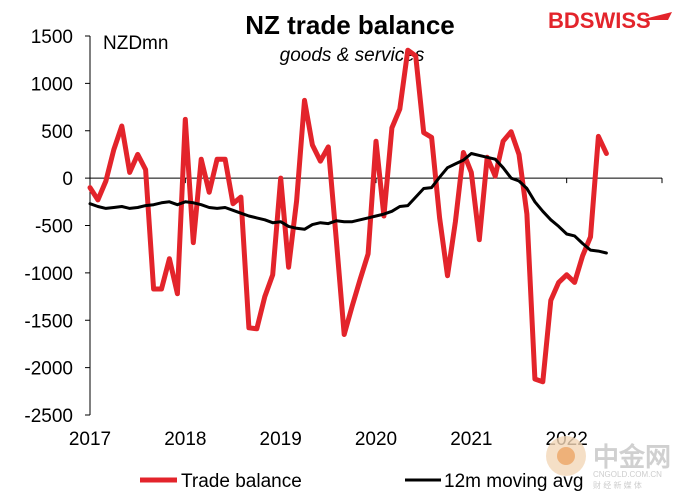 Image resolution: width=700 pixels, height=500 pixels. Describe the element at coordinates (632, 457) in the screenshot. I see `watermark-title: 中金网` at that location.